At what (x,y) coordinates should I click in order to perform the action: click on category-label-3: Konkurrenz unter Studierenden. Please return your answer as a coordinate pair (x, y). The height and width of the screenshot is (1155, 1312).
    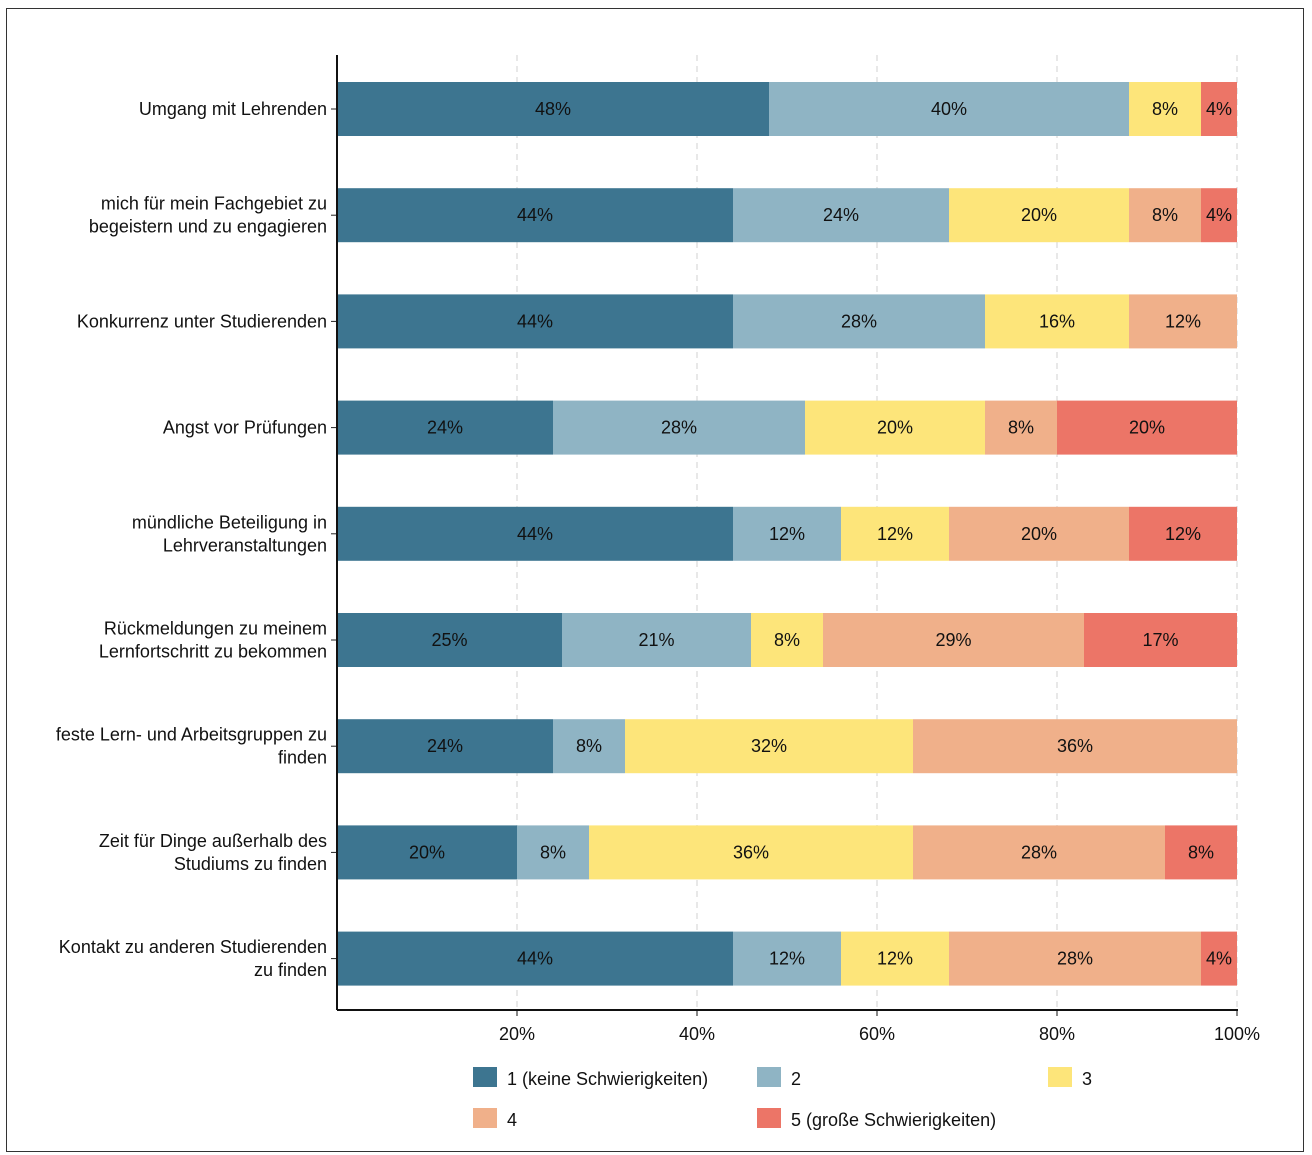
    Looking at the image, I should click on (202, 321).